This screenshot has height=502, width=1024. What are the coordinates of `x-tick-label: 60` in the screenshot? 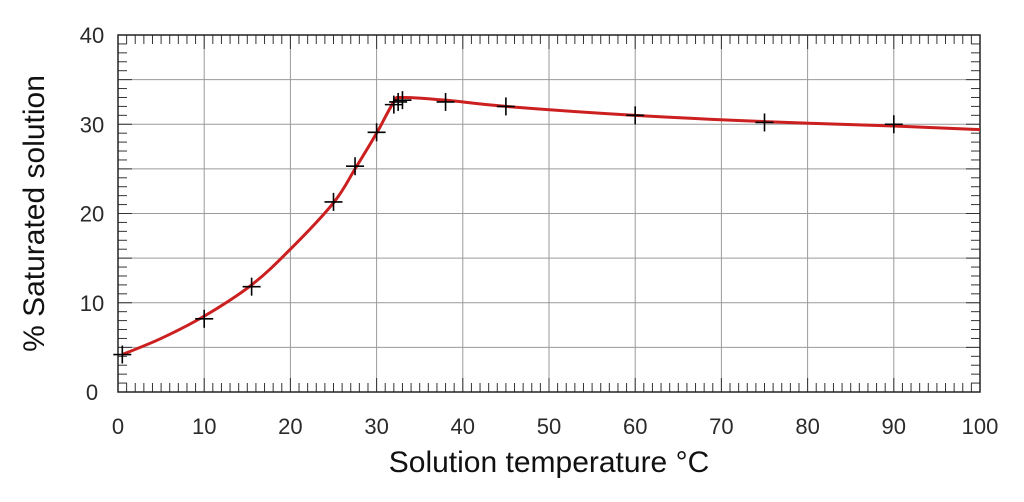 It's located at (635, 426).